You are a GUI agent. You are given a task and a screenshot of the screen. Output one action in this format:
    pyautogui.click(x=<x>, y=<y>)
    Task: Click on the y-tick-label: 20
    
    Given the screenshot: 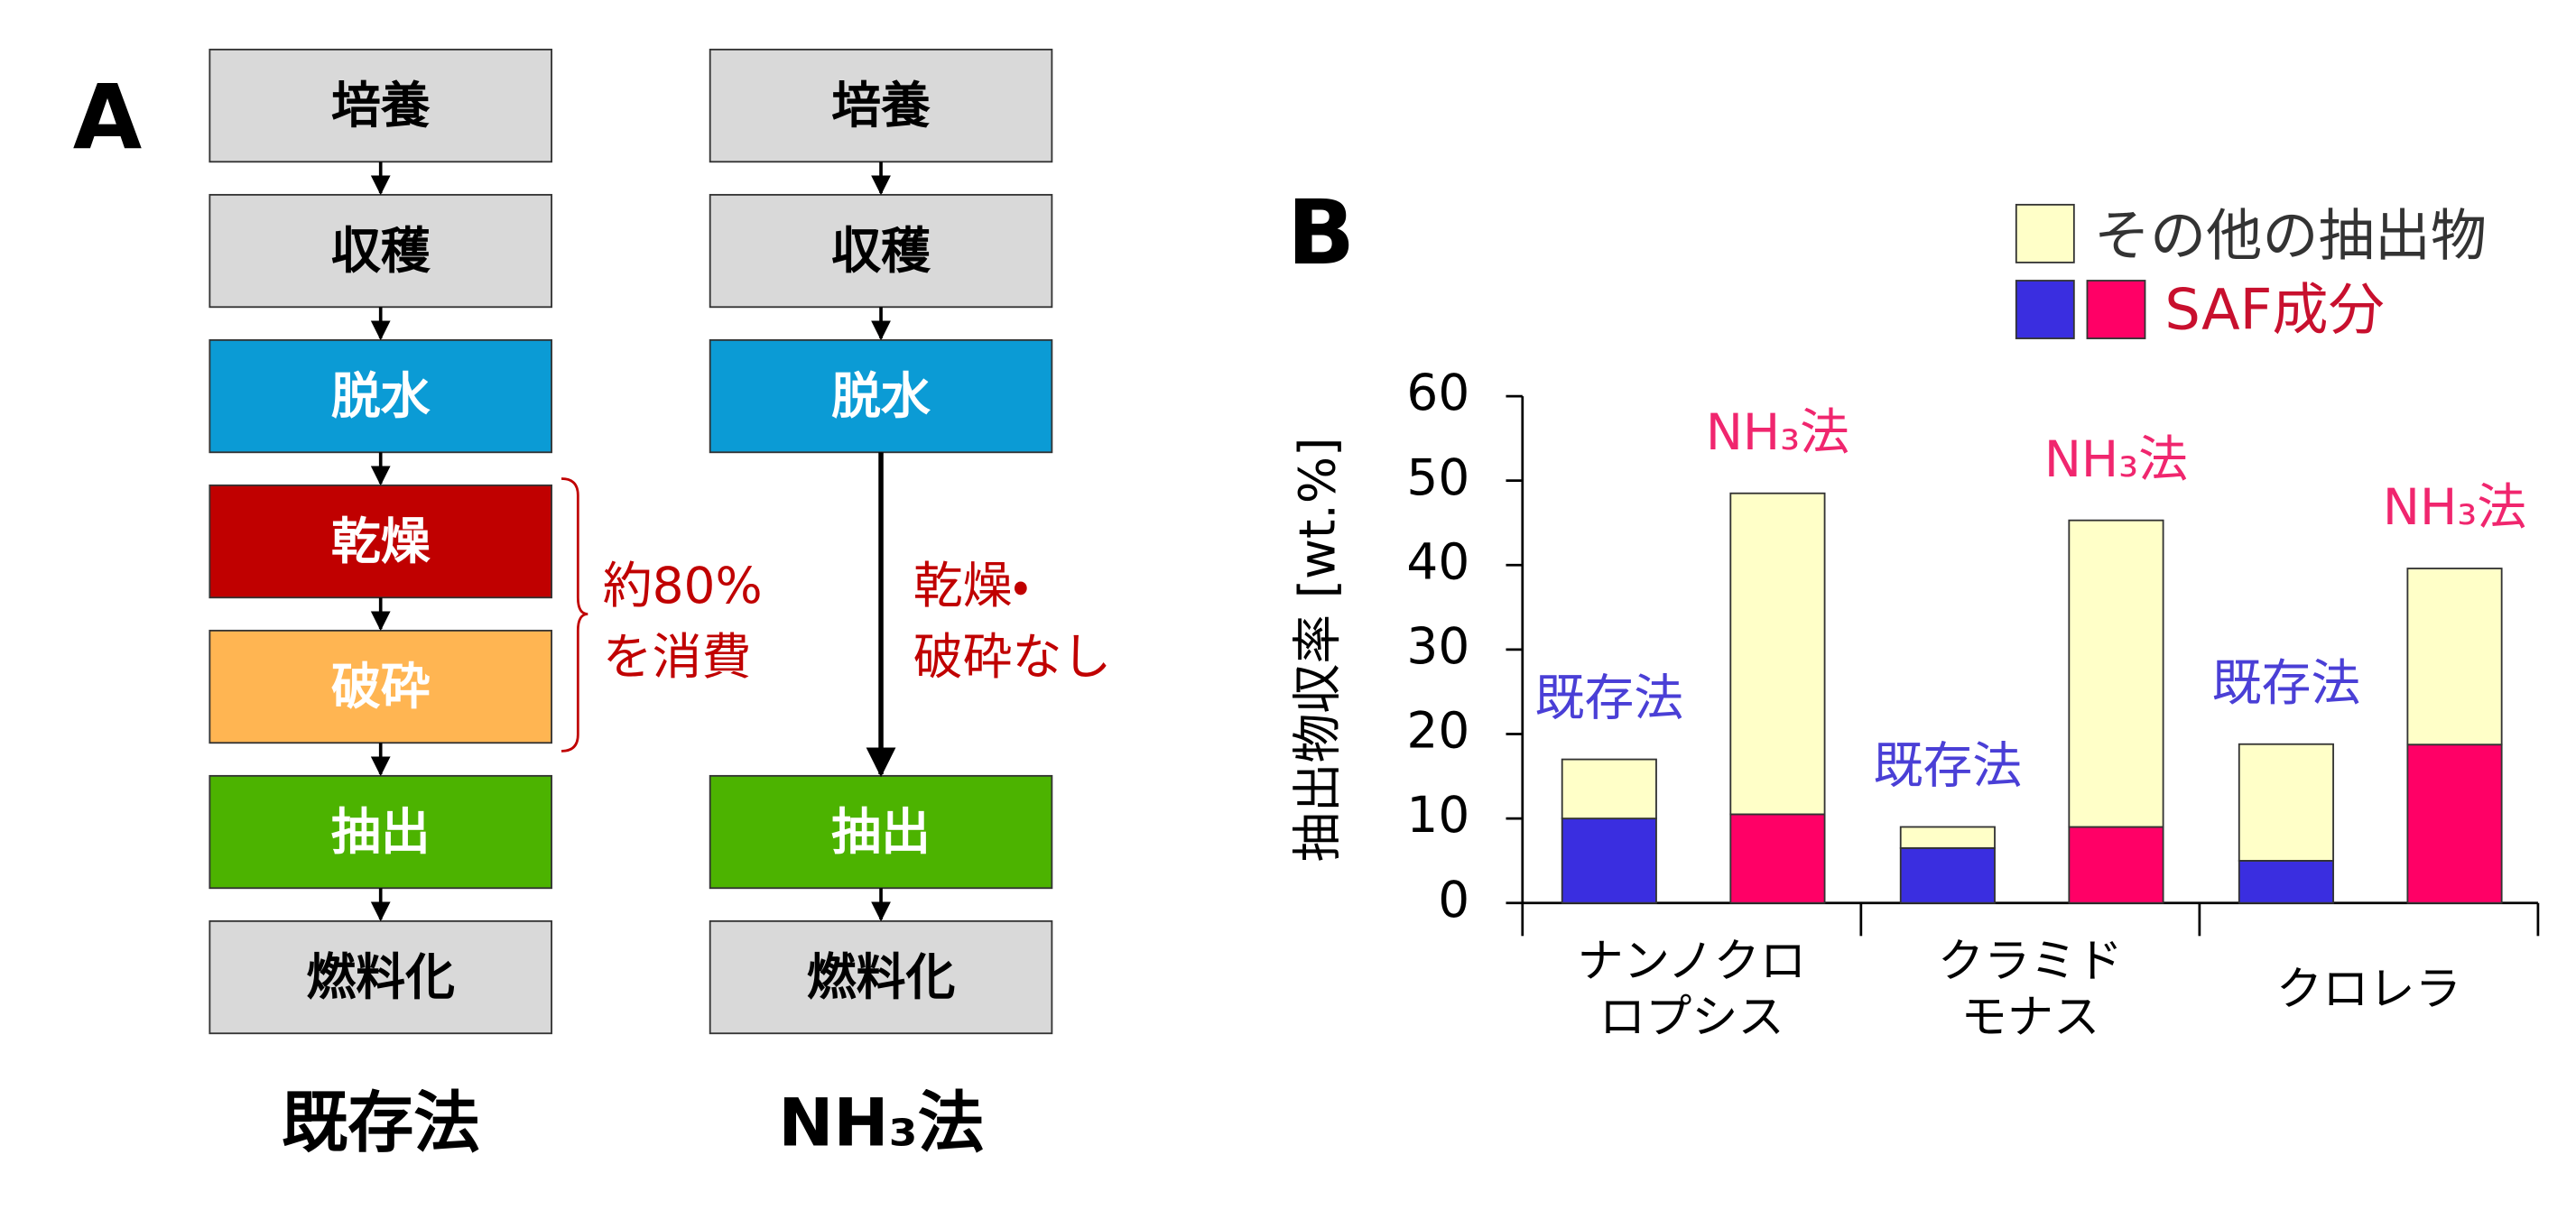 What is the action you would take?
    pyautogui.click(x=1437, y=731)
    